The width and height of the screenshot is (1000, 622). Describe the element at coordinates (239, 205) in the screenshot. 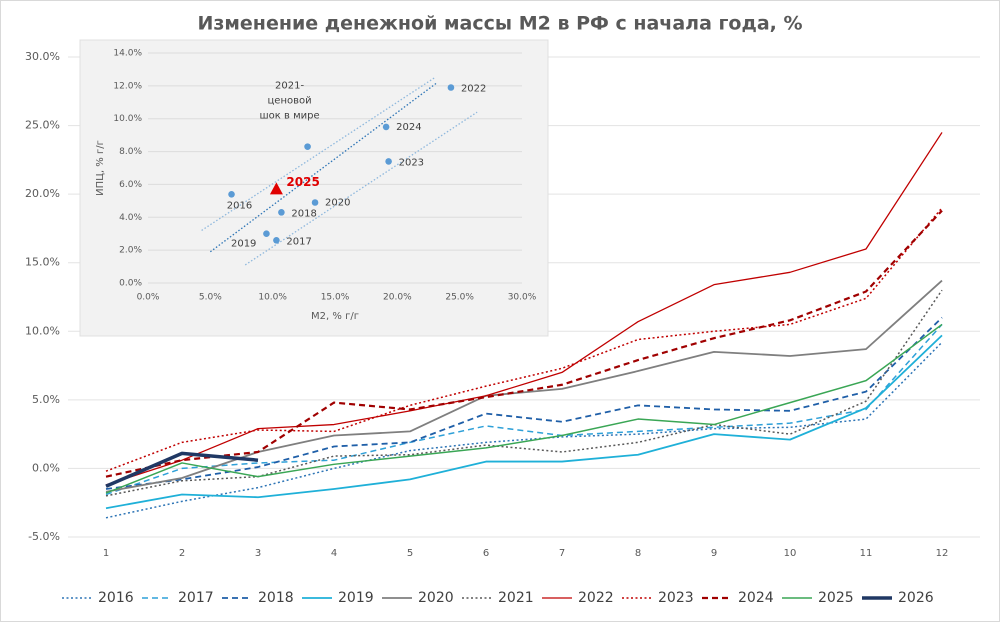

I see `point-label: 2016` at that location.